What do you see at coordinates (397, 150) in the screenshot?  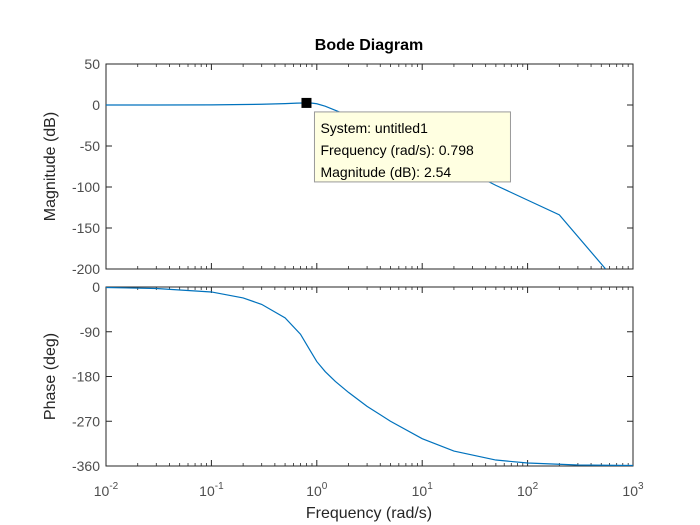 I see `data-tip-line: Frequency (rad/s): 0.798` at bounding box center [397, 150].